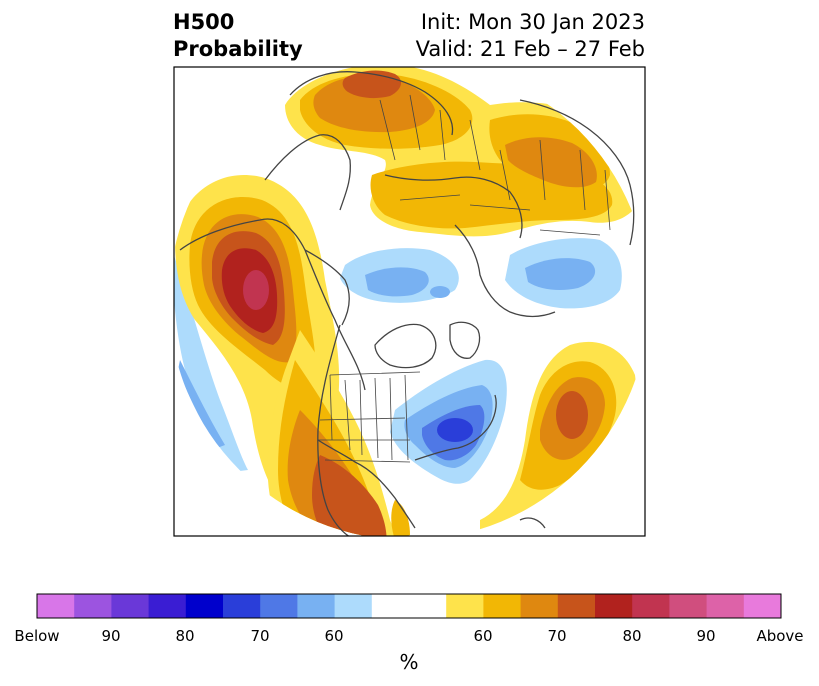 This screenshot has height=686, width=819. Describe the element at coordinates (111, 636) in the screenshot. I see `colorbar-label-below-90: 90` at that location.